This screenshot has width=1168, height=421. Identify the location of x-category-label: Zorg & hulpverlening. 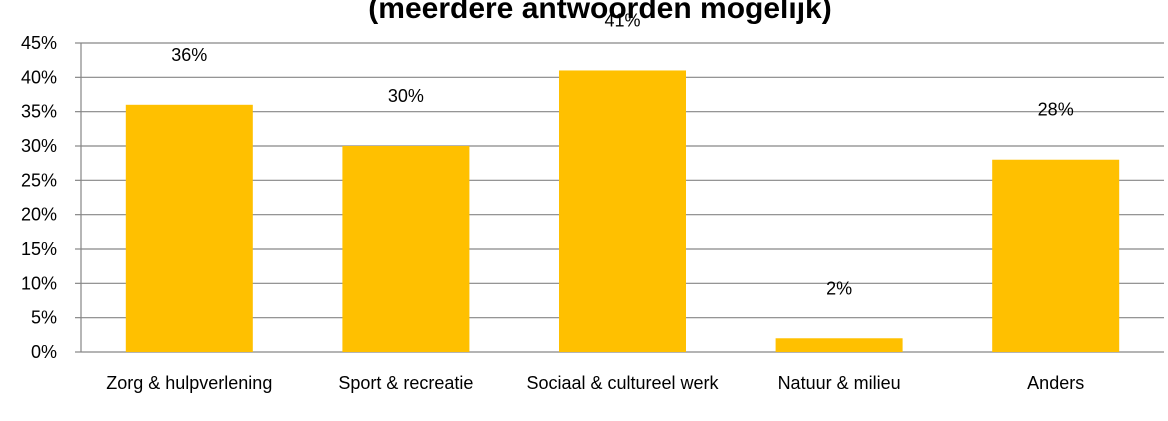
(189, 383).